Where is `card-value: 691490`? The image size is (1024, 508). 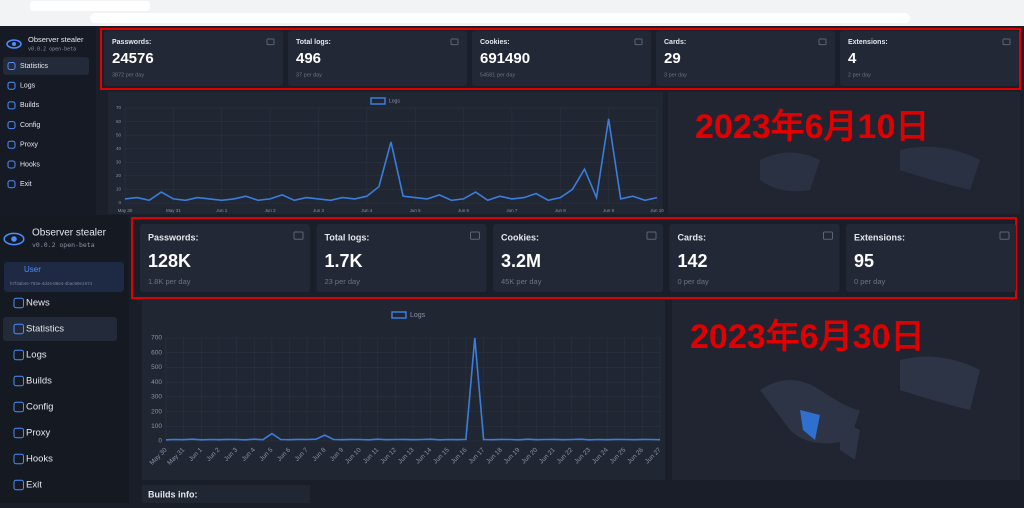
card-value: 691490 is located at coordinates (505, 58).